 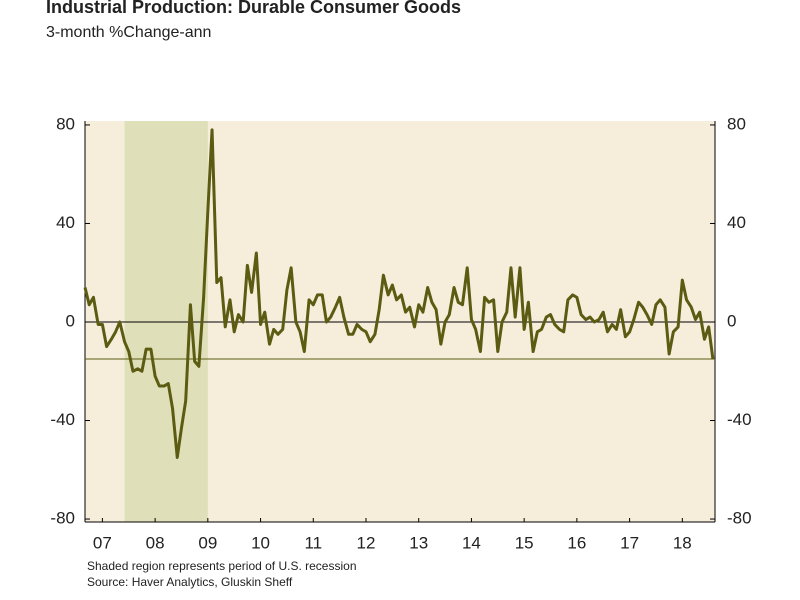 I want to click on y2-tick-label: -80, so click(x=739, y=518).